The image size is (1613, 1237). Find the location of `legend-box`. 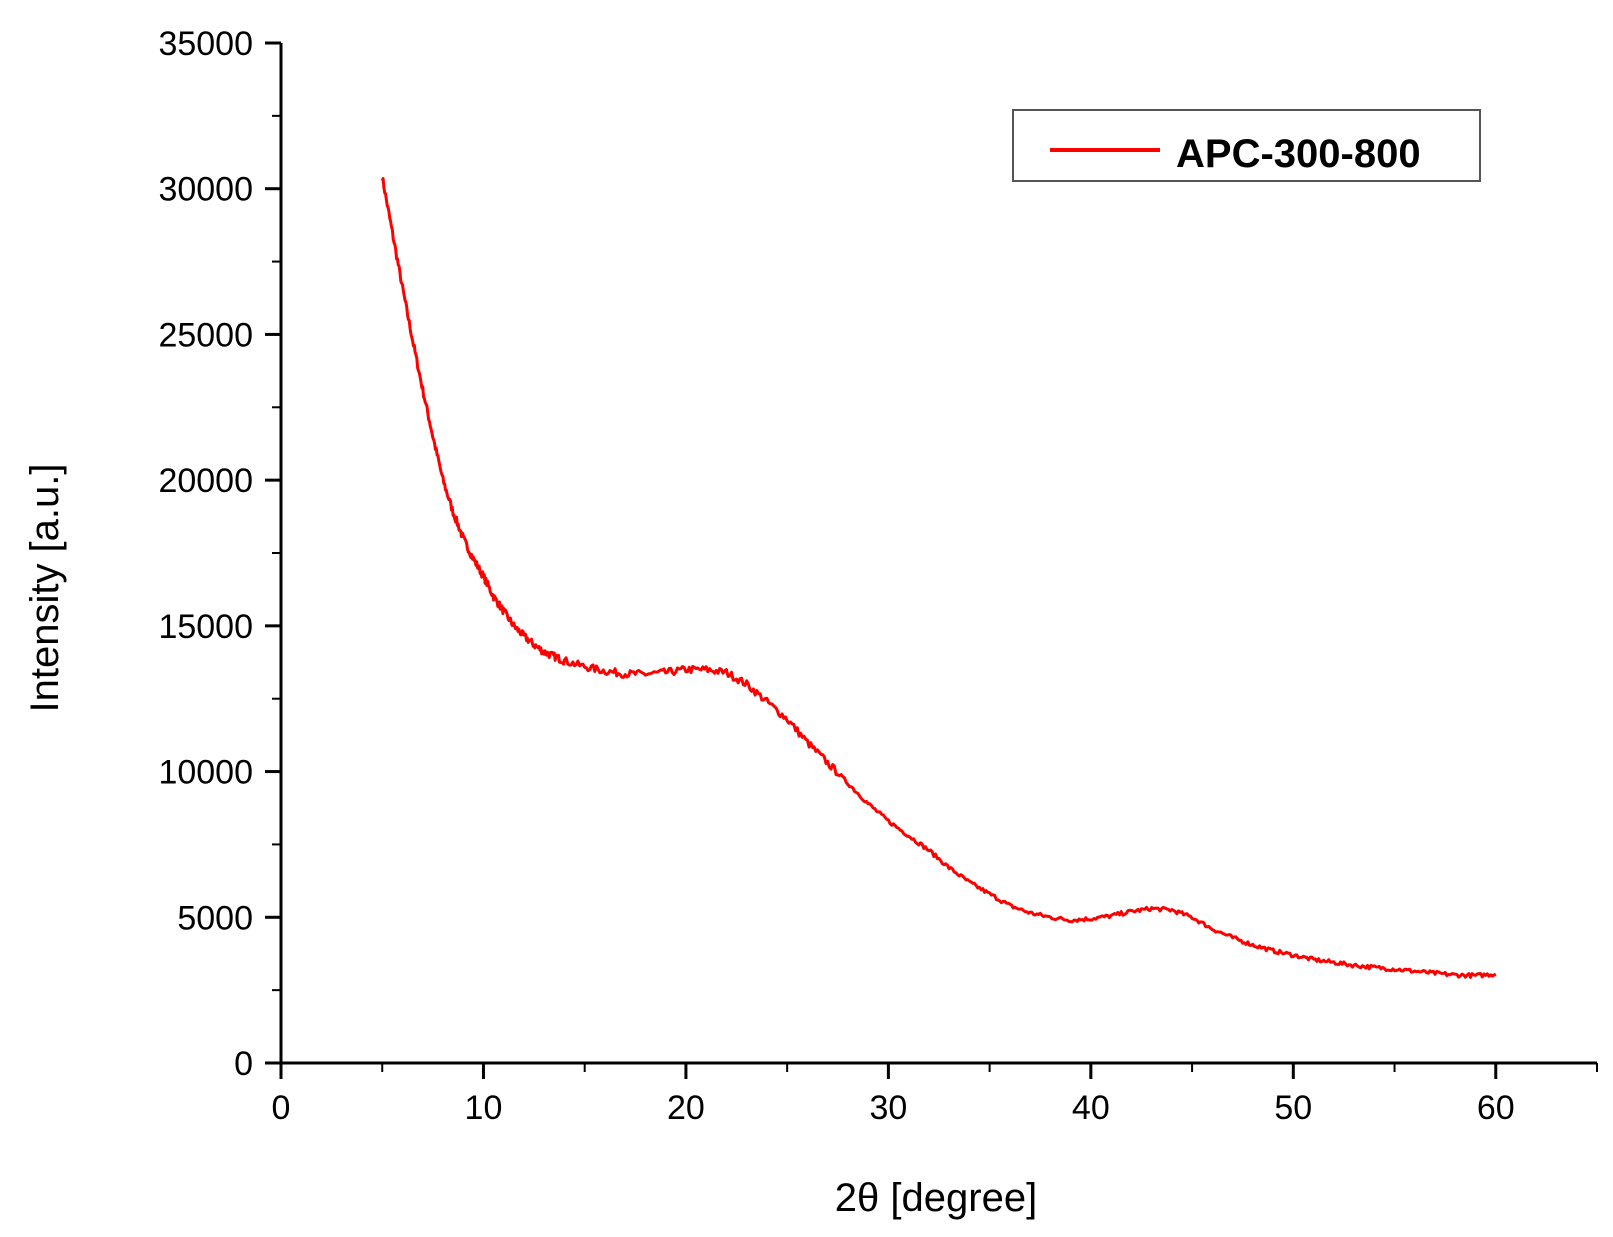

legend-box is located at coordinates (1246, 145).